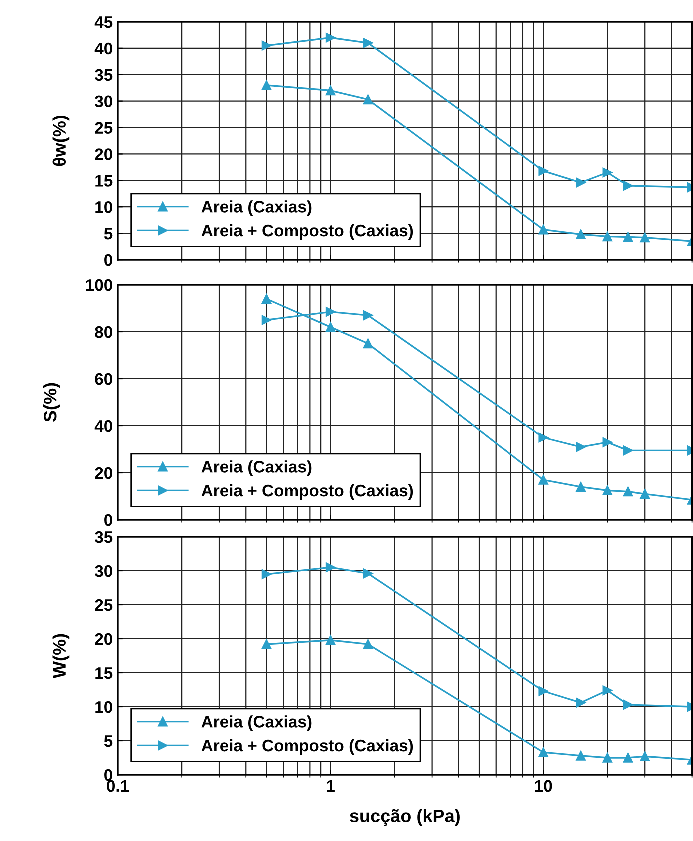 The width and height of the screenshot is (693, 841). Describe the element at coordinates (61, 656) in the screenshot. I see `y-axis-title: W(%)` at that location.